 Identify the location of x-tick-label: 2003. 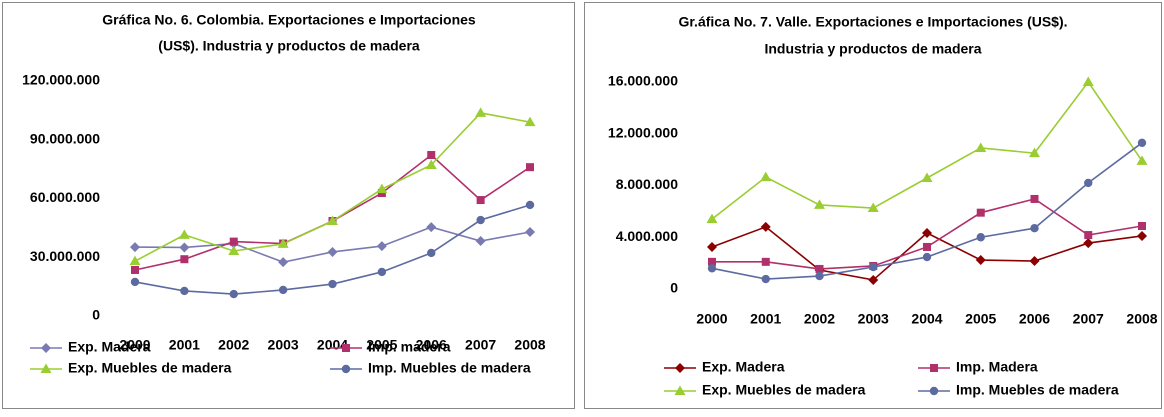
(873, 319).